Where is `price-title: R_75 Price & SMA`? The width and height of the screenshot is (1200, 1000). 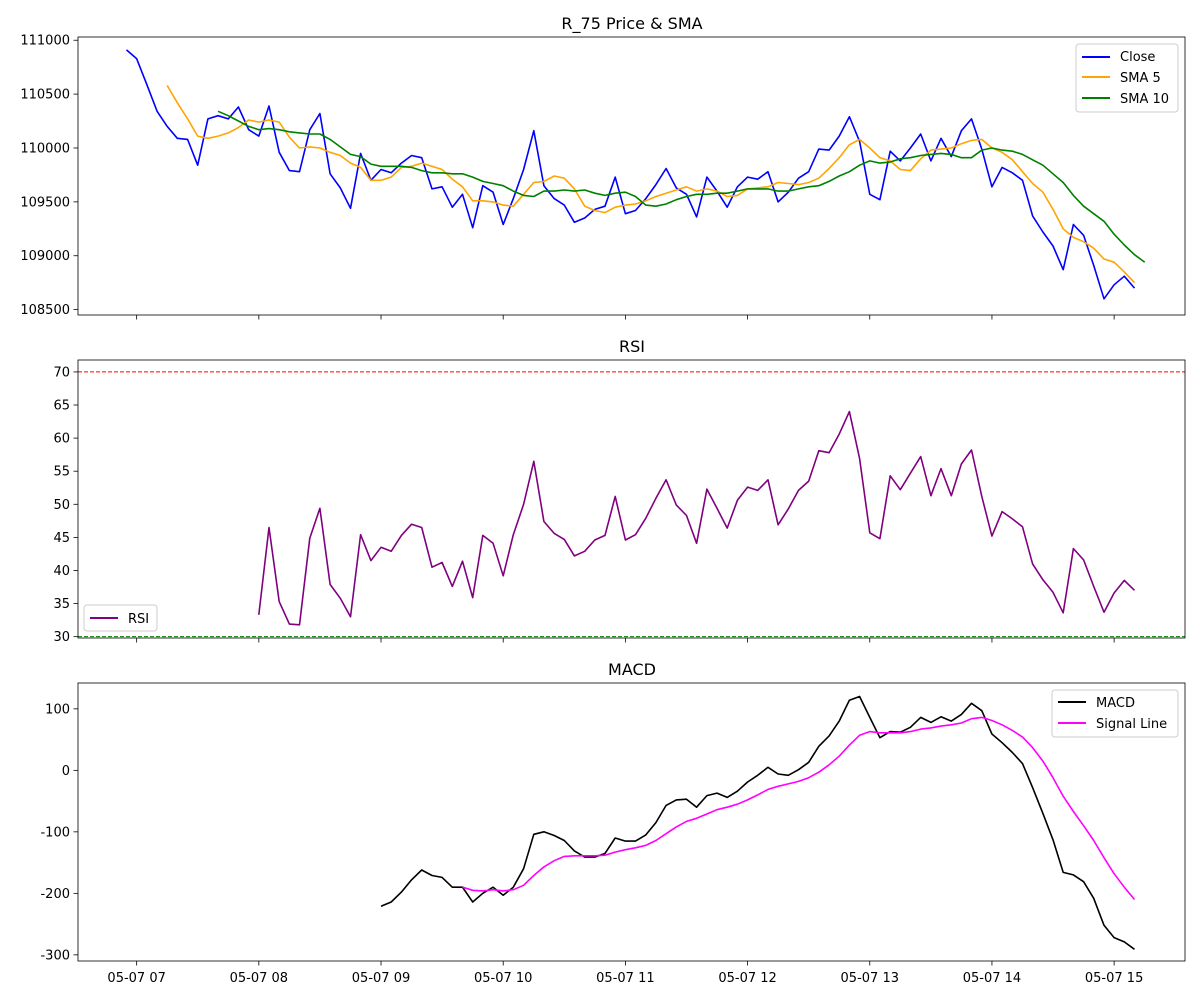
price-title: R_75 Price & SMA is located at coordinates (631, 24).